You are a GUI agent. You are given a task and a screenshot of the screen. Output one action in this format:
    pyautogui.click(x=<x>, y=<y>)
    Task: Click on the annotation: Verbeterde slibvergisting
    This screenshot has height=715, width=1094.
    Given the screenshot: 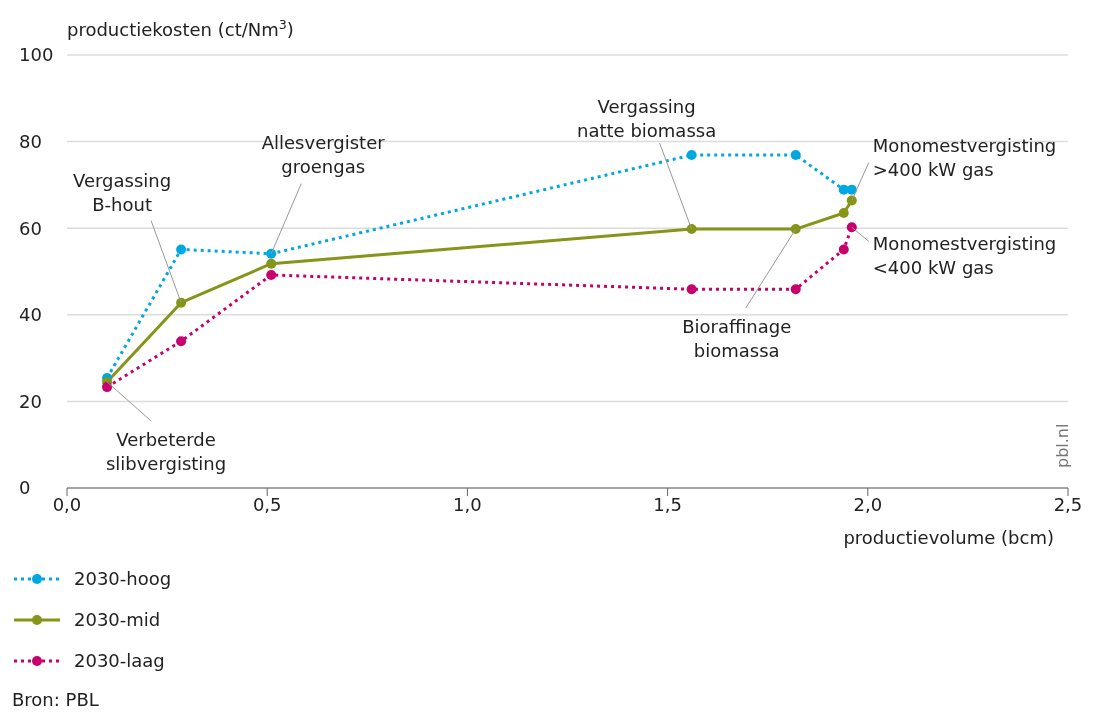 What is the action you would take?
    pyautogui.click(x=166, y=451)
    